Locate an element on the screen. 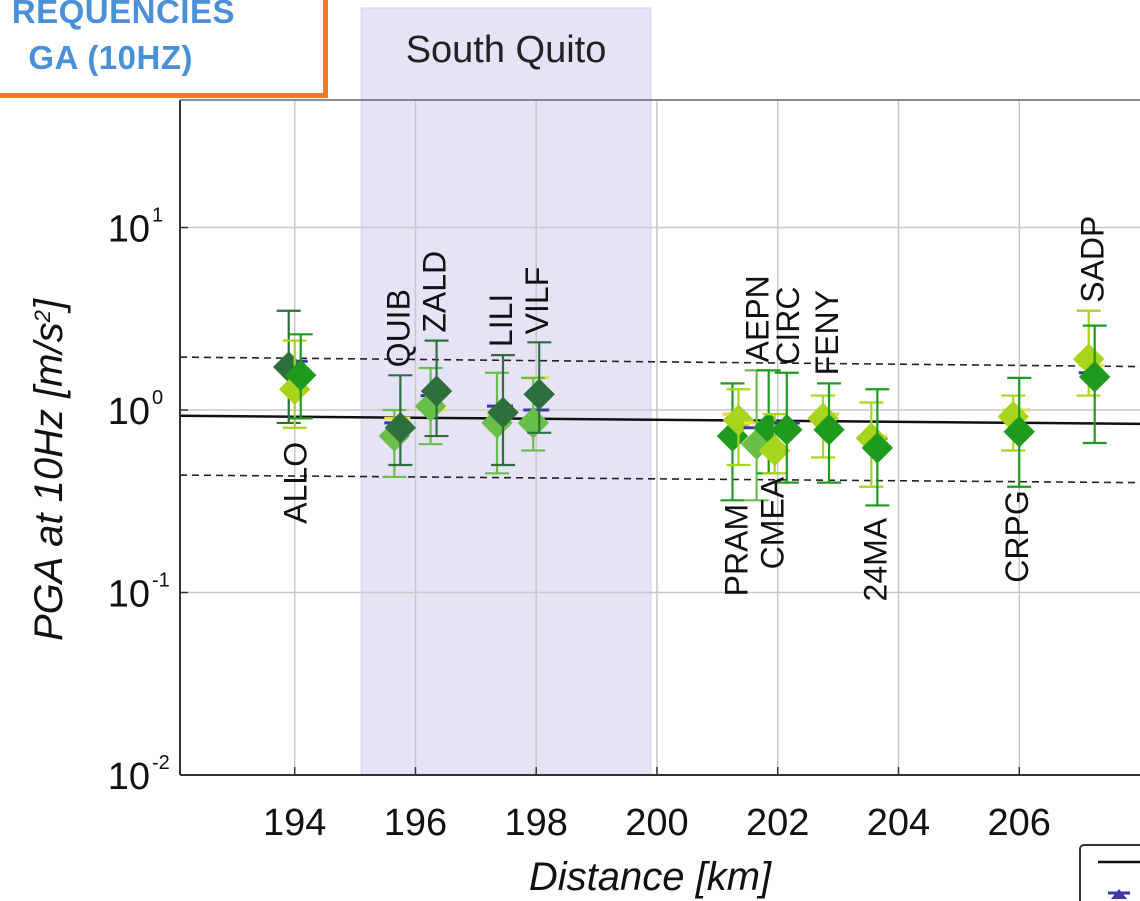 The image size is (1140, 901). legend-blue-marker is located at coordinates (1119, 894).